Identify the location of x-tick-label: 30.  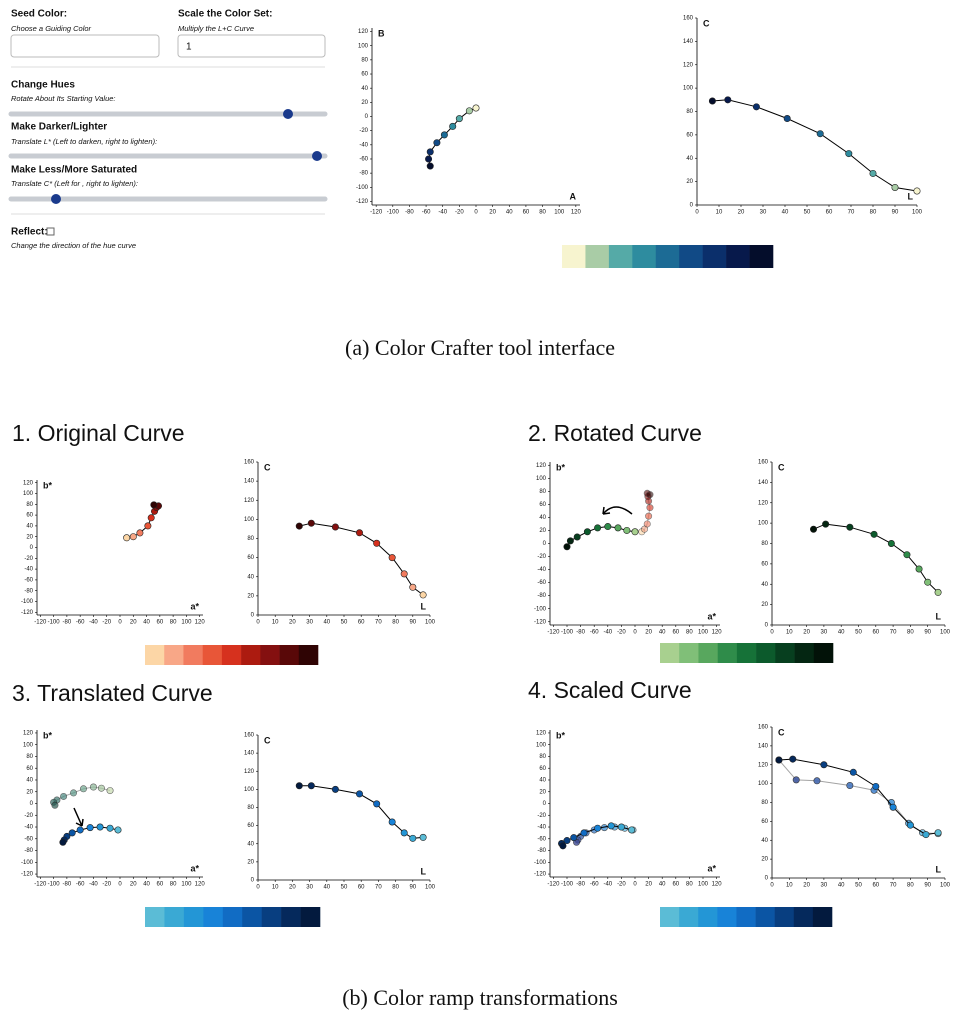
(824, 633).